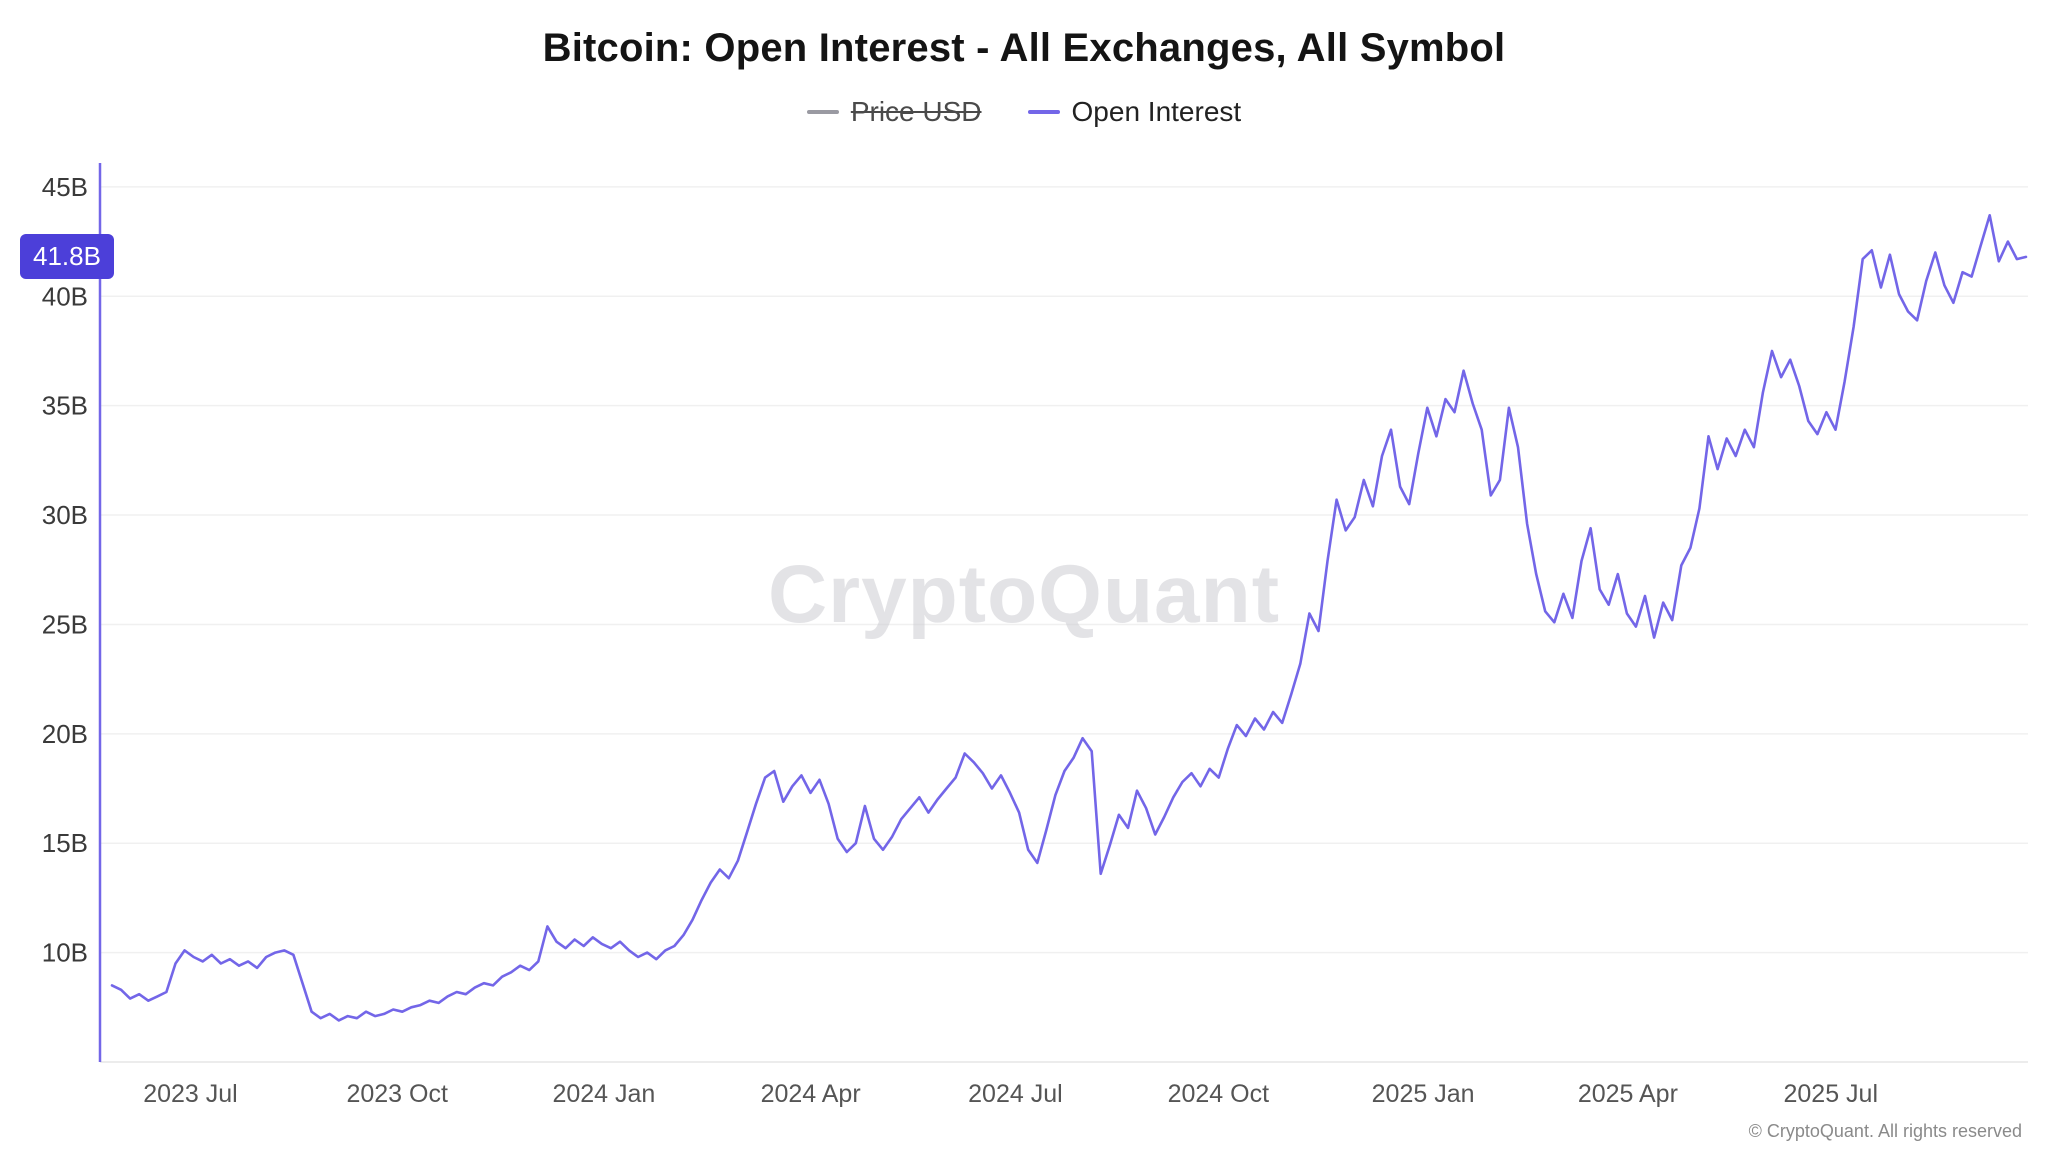  What do you see at coordinates (1015, 1094) in the screenshot?
I see `x-axis-label: 2024 Jul` at bounding box center [1015, 1094].